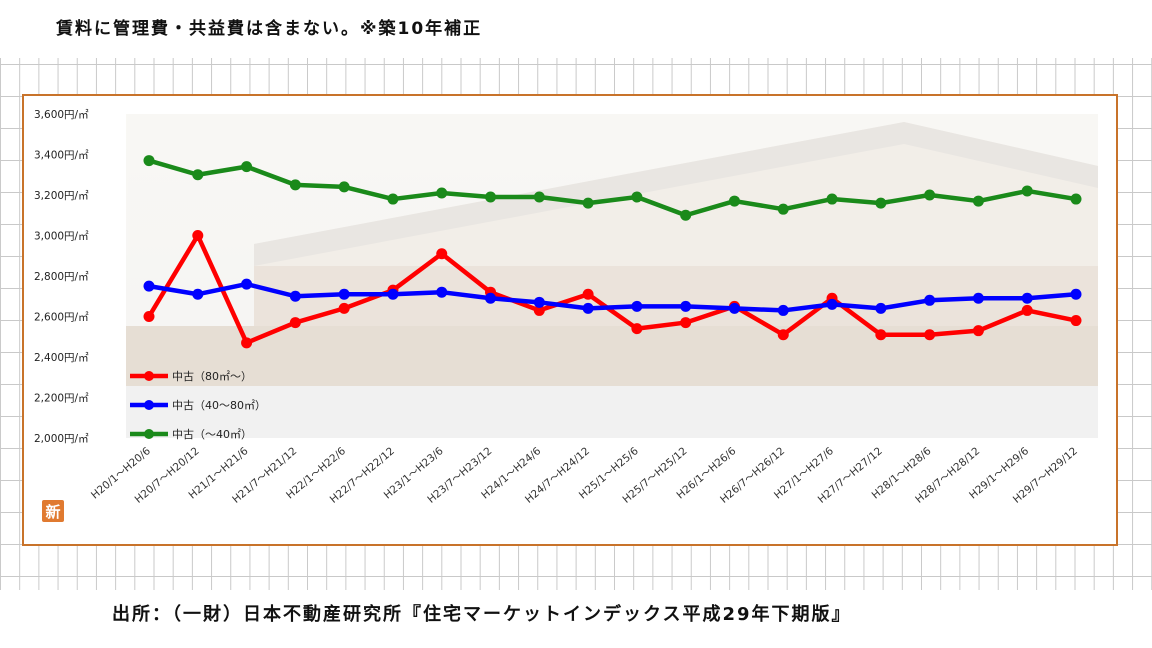  Describe the element at coordinates (61, 115) in the screenshot. I see `y-tick-label: 3,600円/㎡` at that location.